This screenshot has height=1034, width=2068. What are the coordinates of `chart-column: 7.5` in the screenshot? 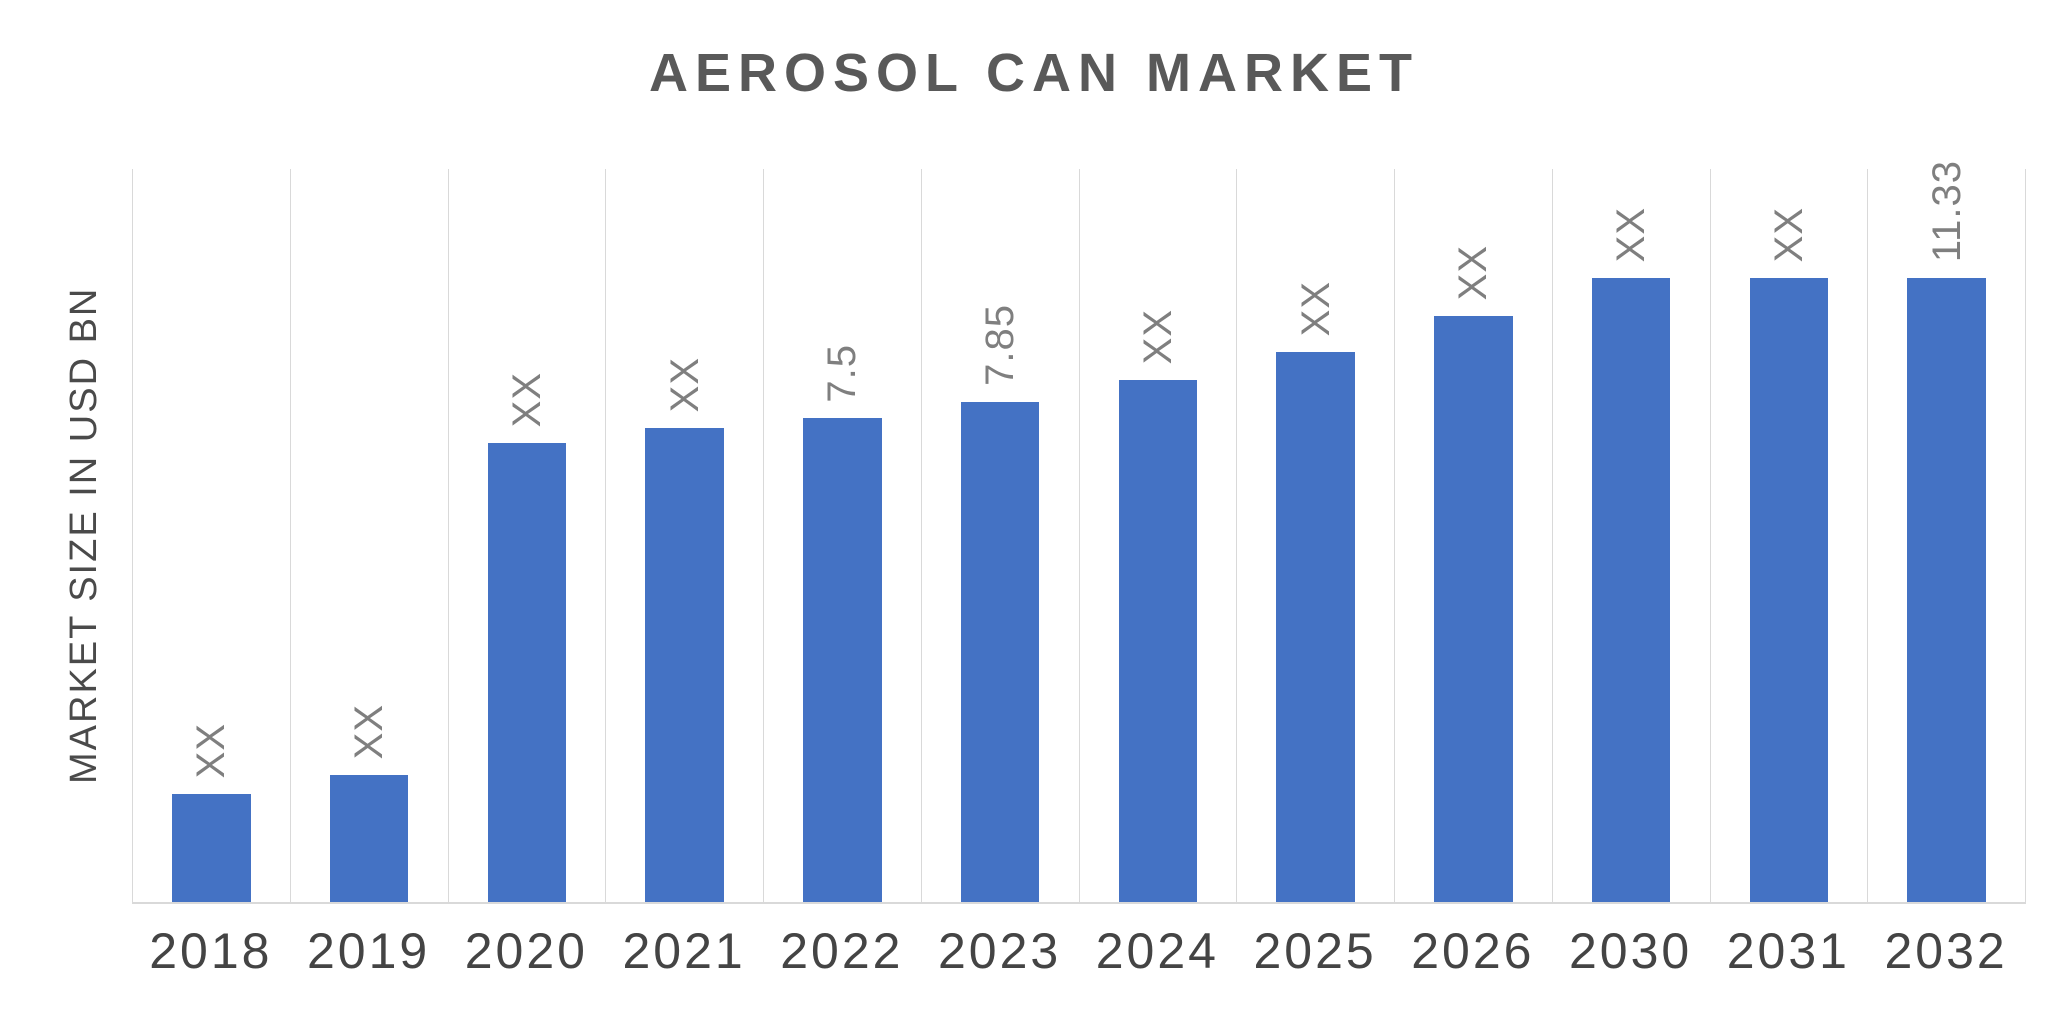 It's located at (842, 535).